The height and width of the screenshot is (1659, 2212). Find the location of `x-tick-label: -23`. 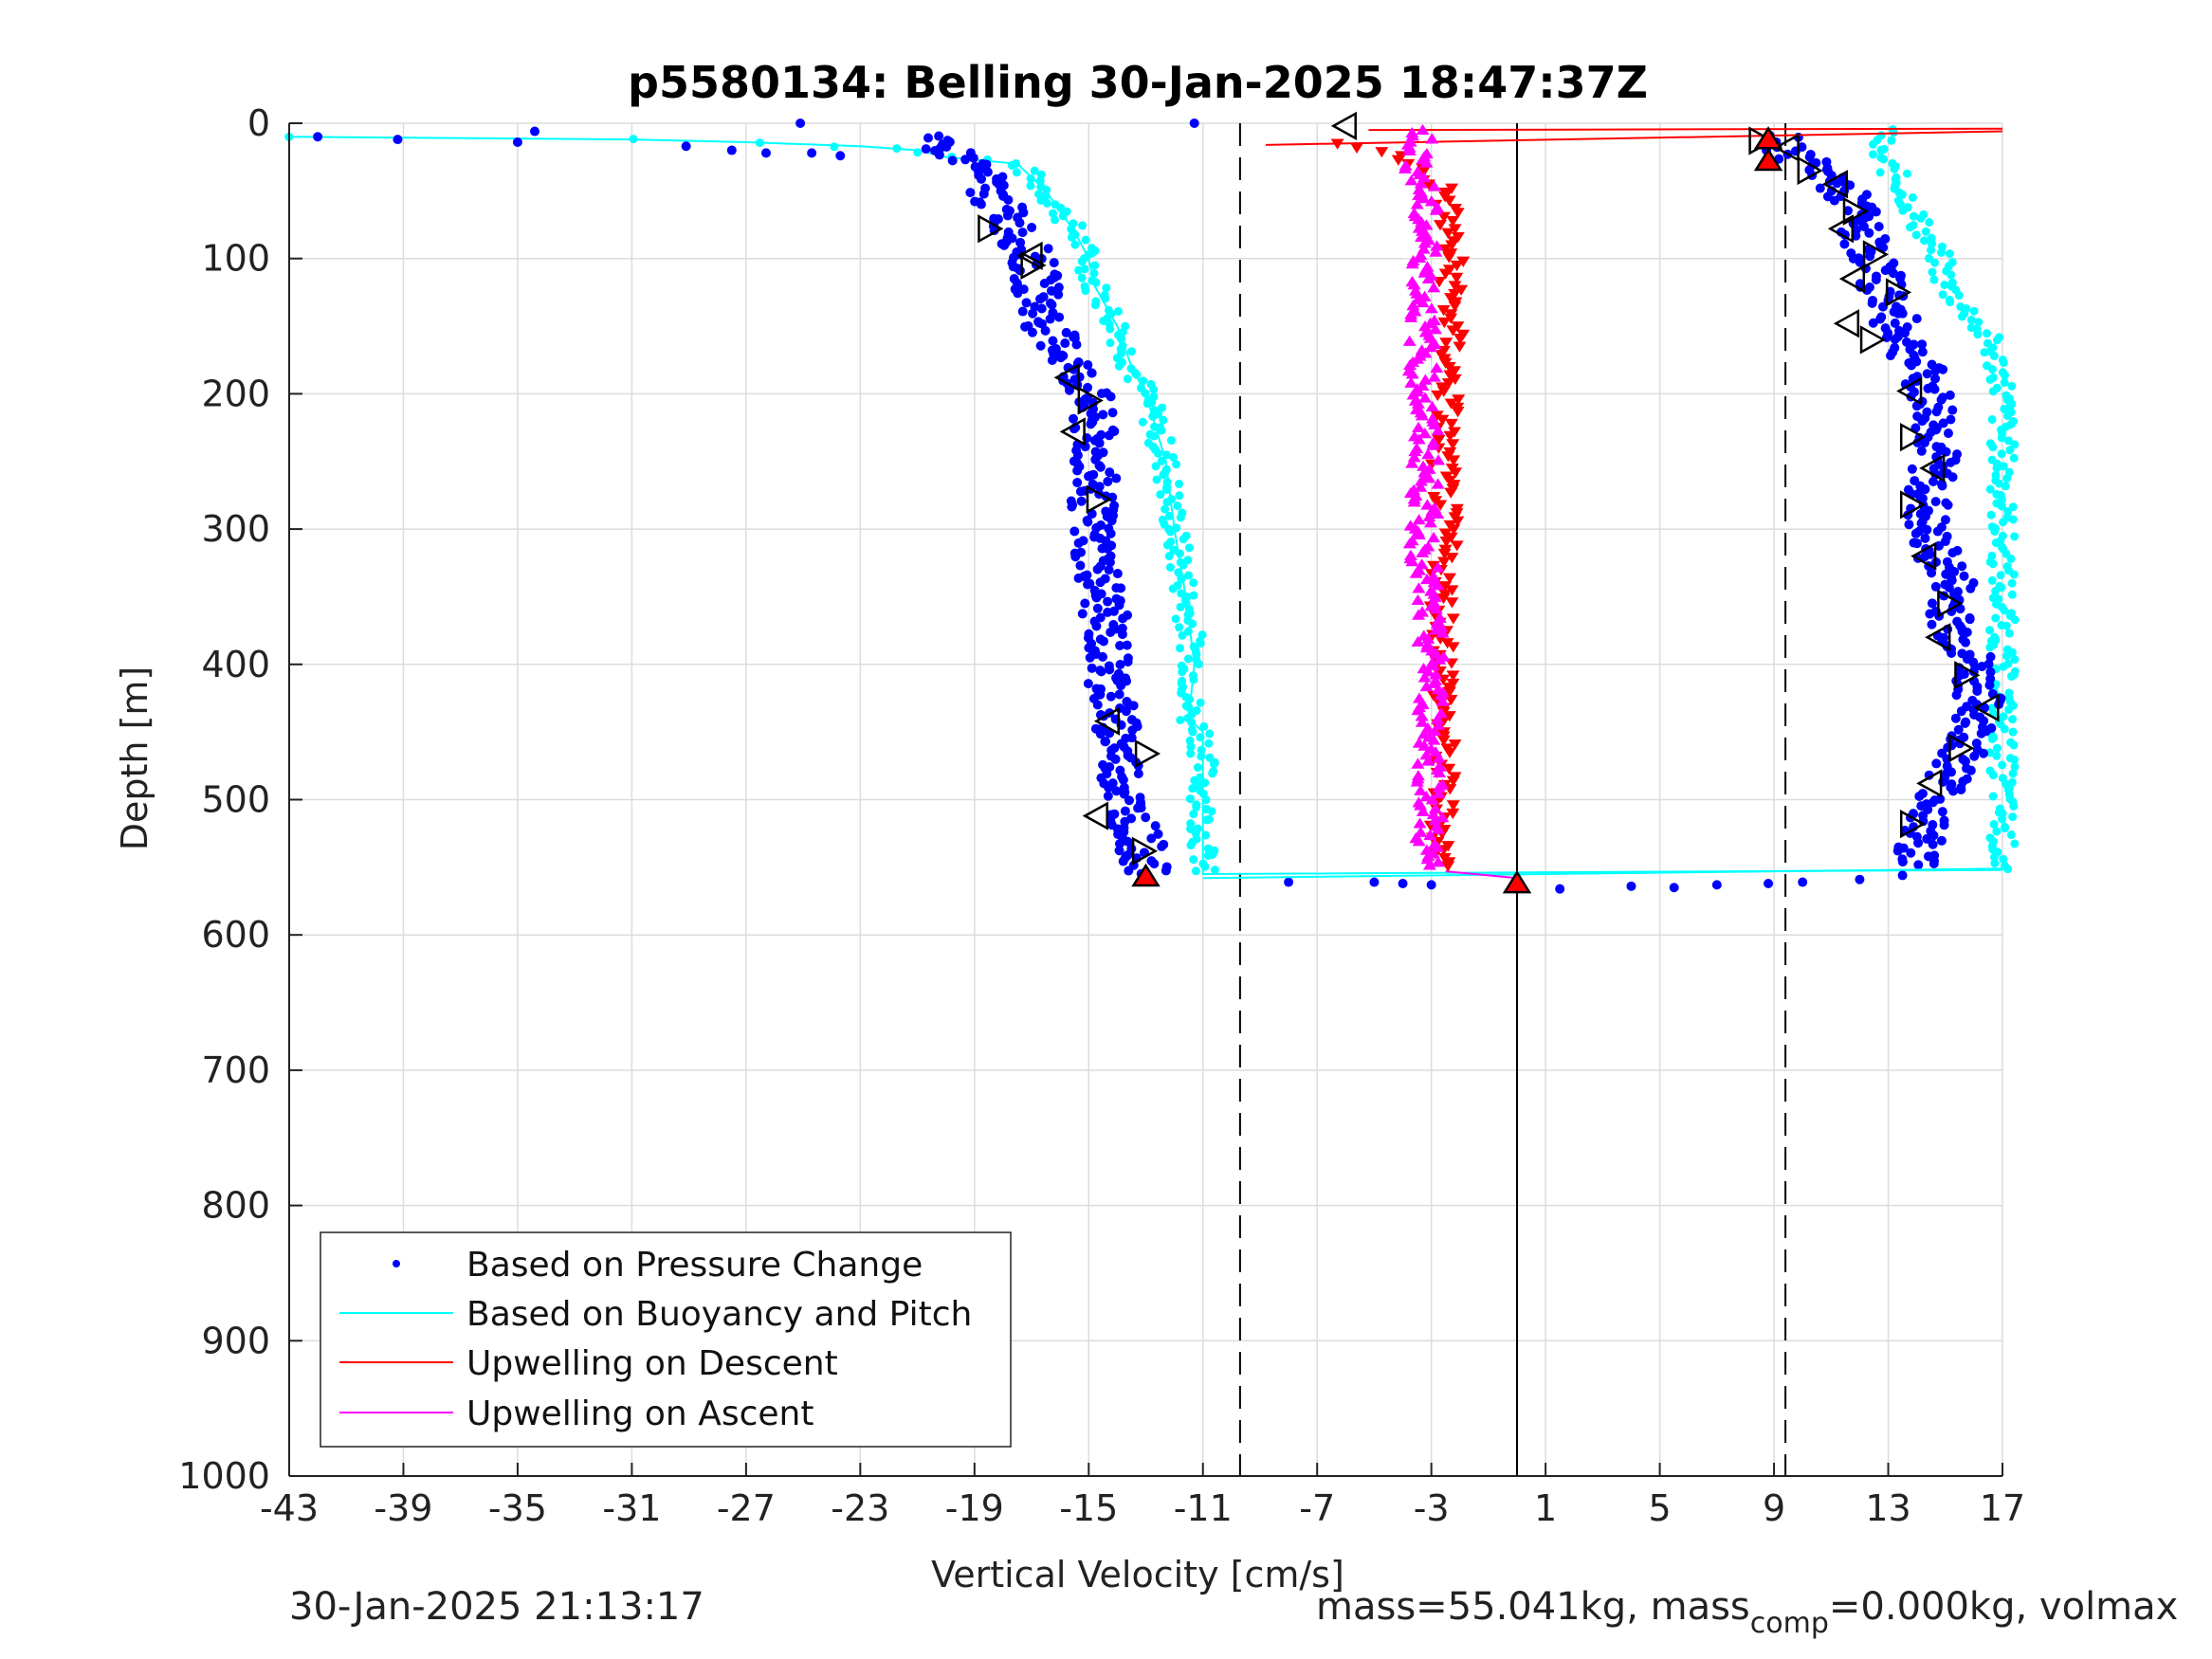

x-tick-label: -23 is located at coordinates (860, 1508).